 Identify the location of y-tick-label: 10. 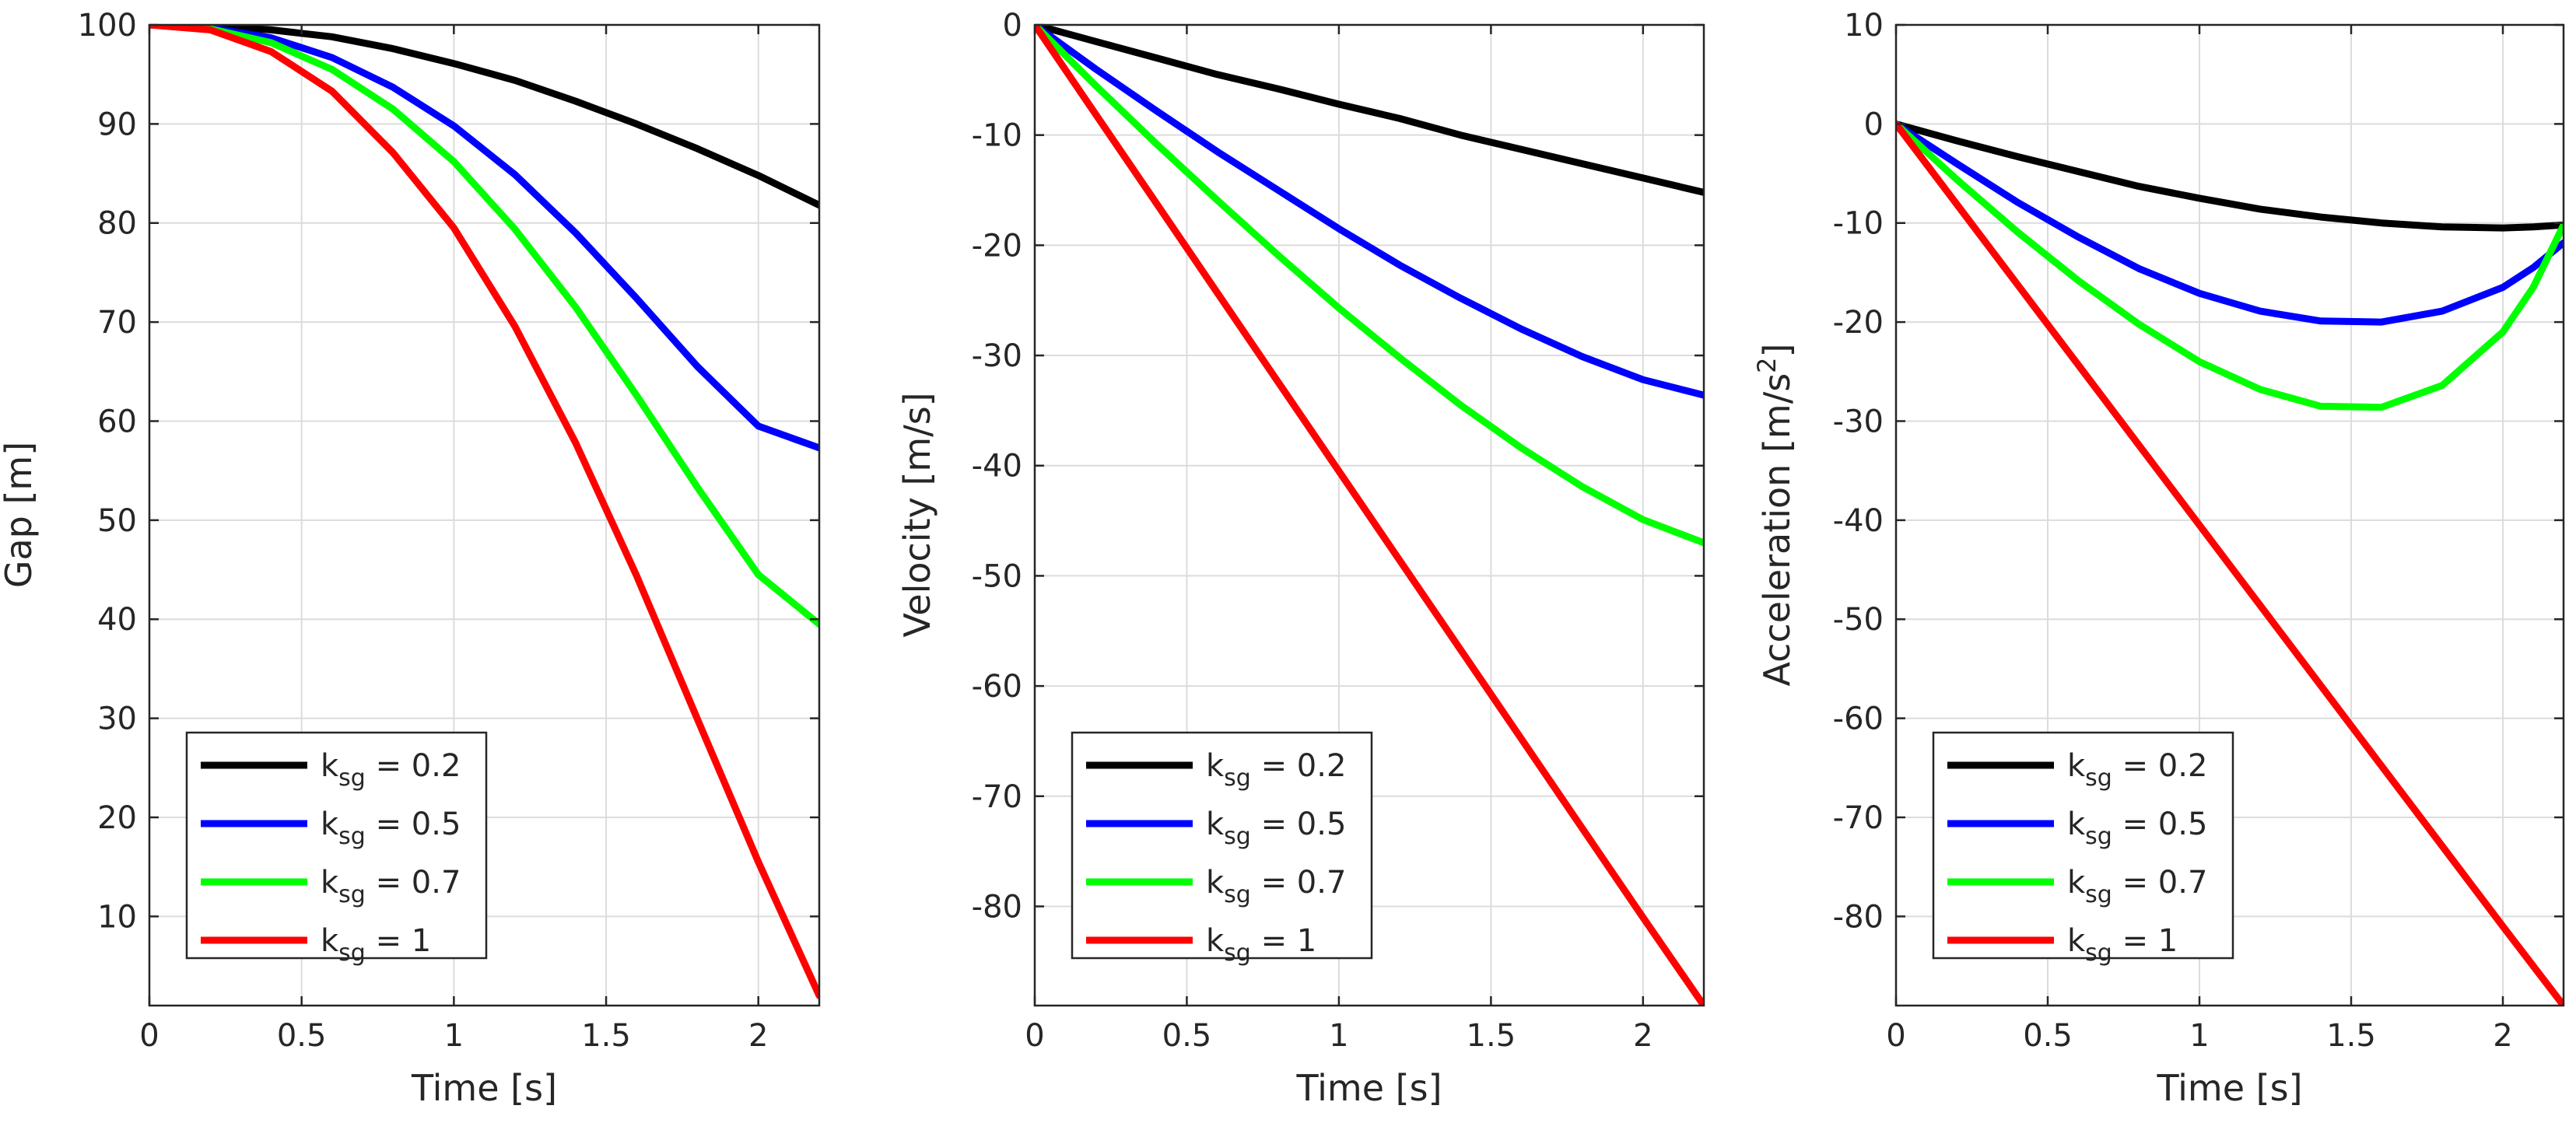
(117, 917).